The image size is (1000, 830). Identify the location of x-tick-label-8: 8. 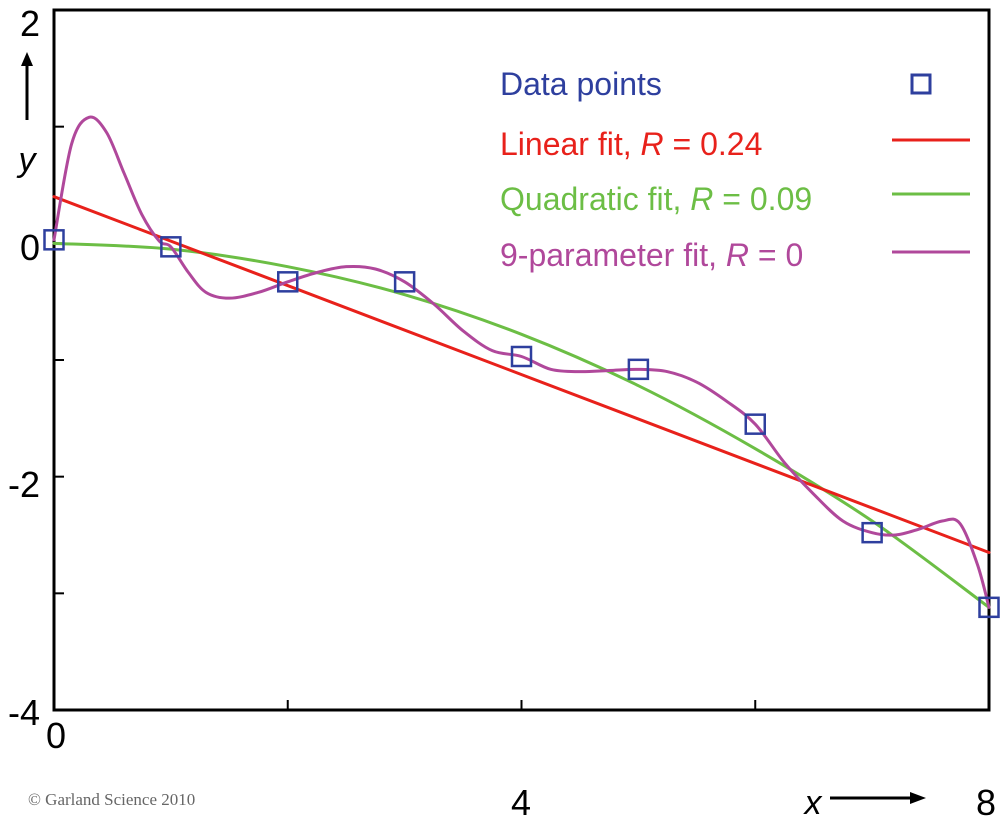
(986, 802).